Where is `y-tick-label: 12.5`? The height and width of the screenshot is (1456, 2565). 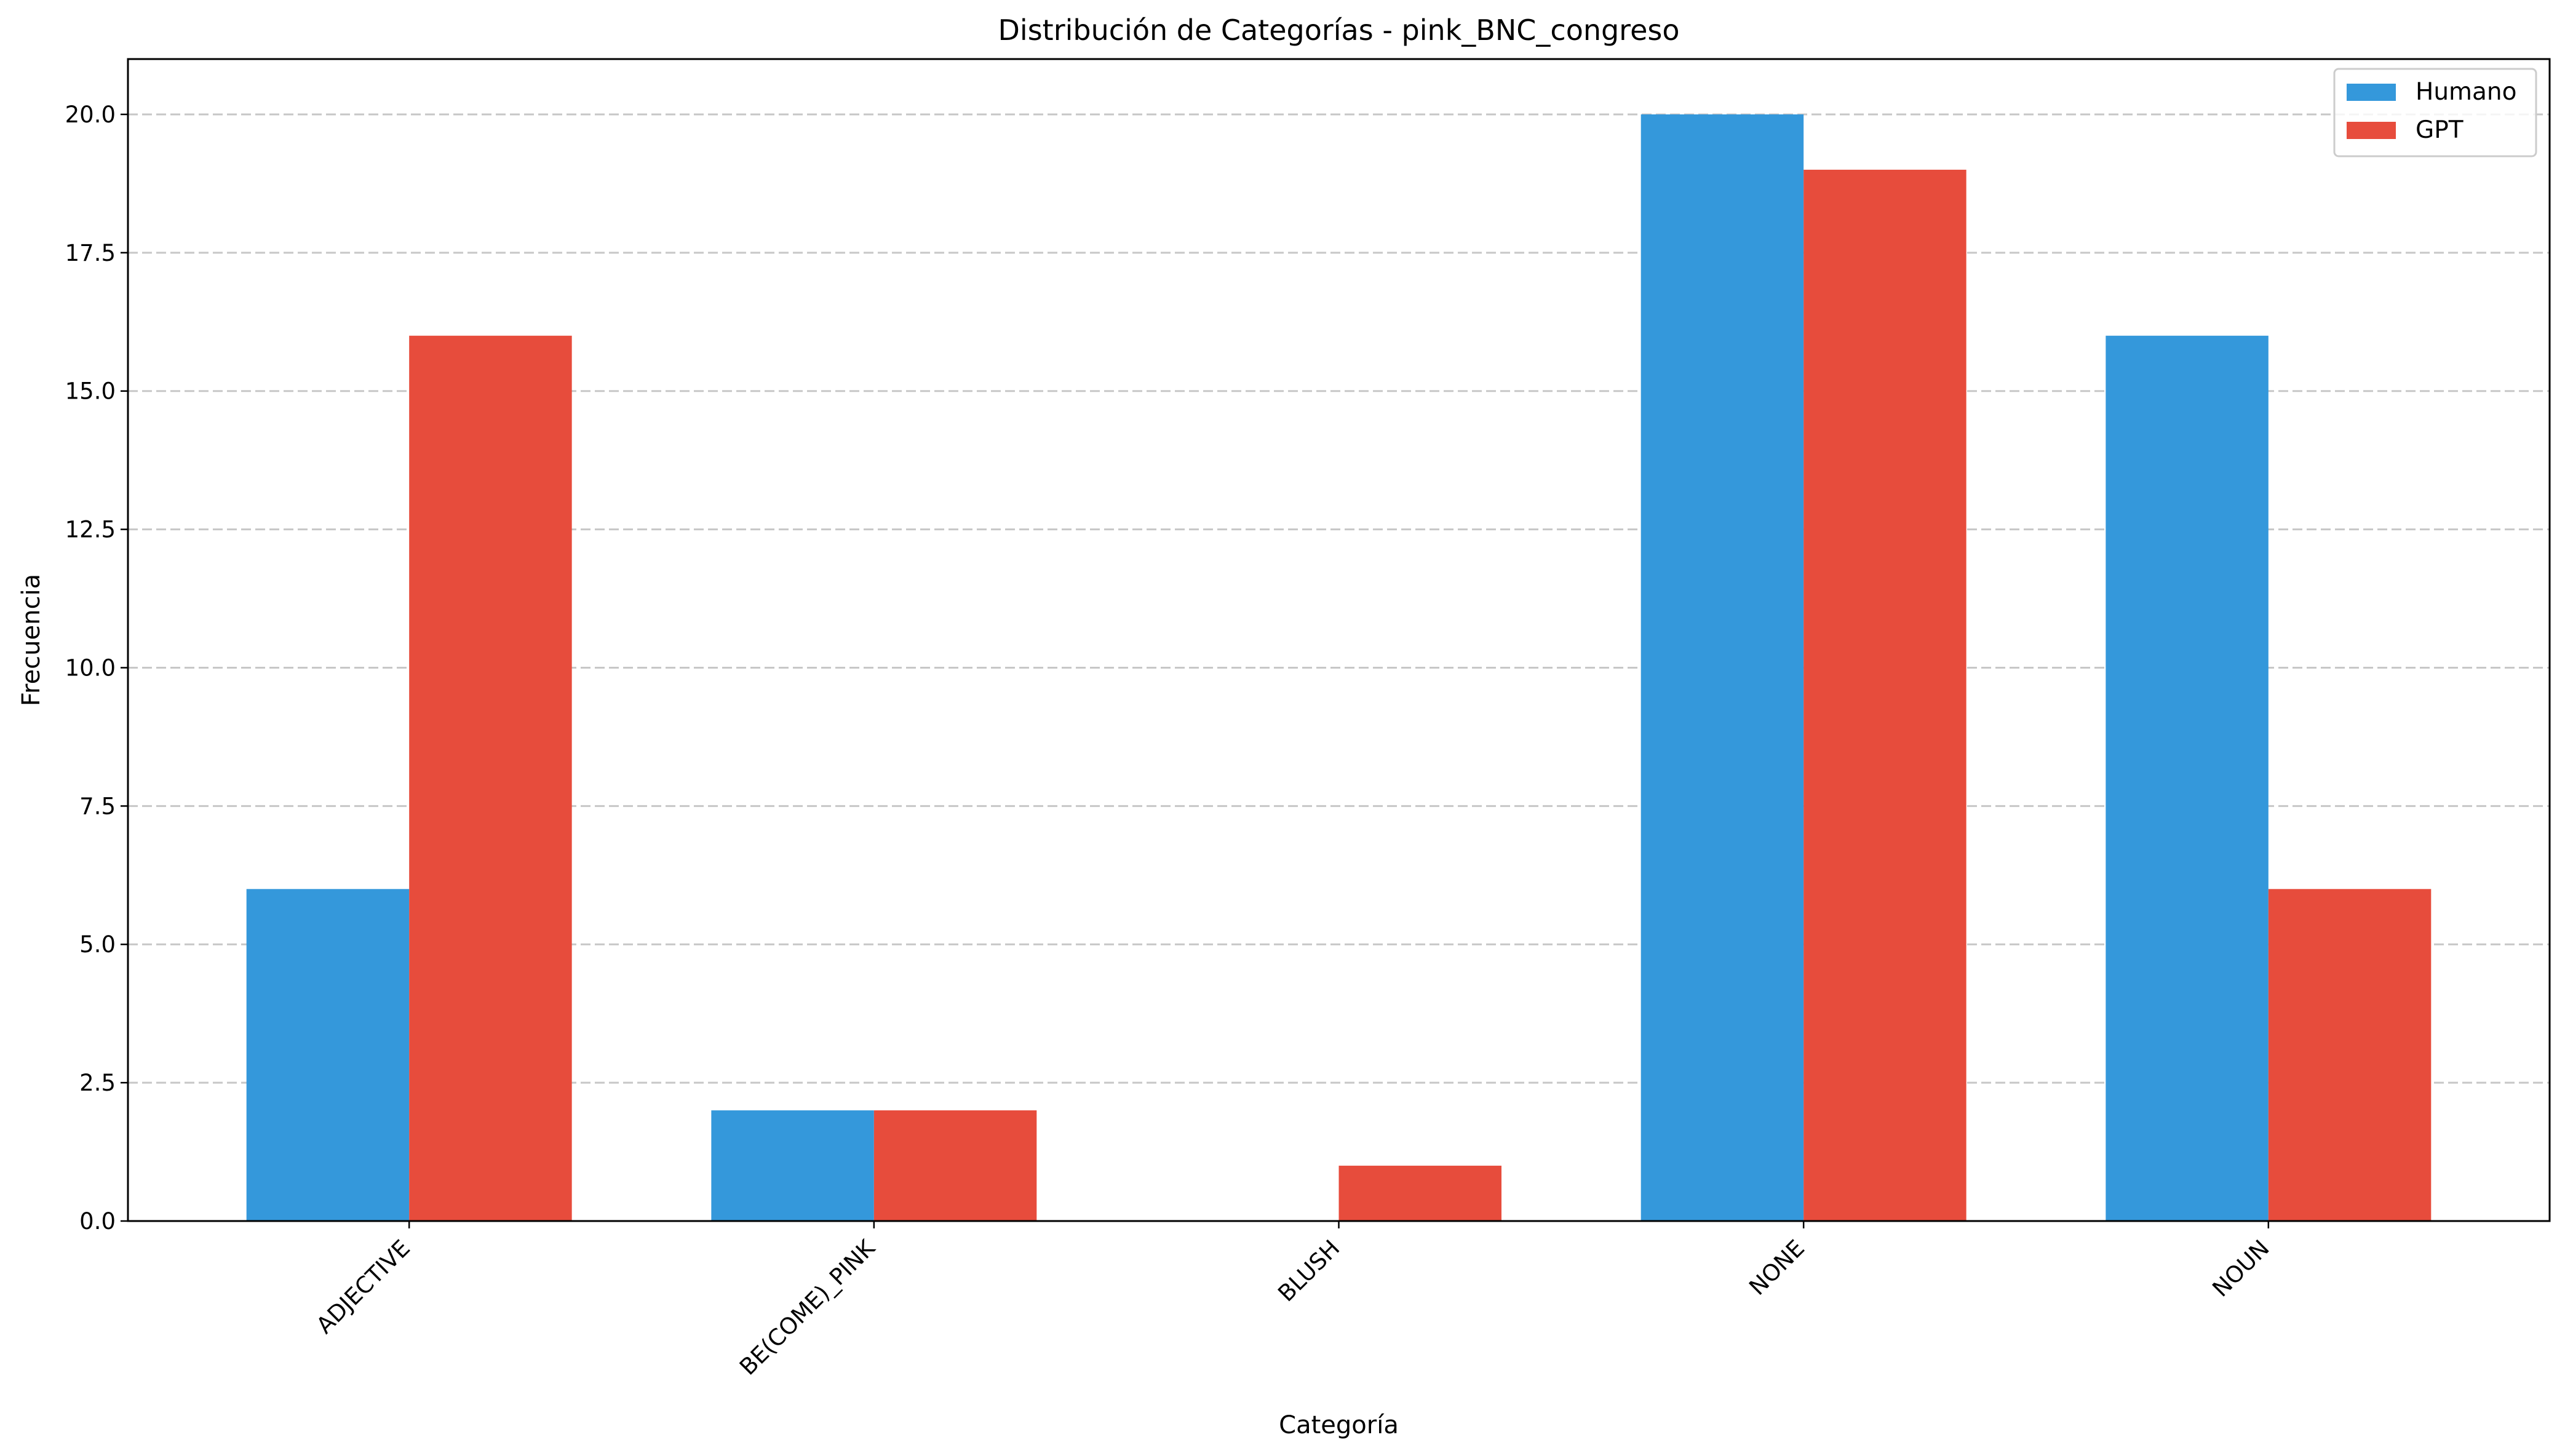 y-tick-label: 12.5 is located at coordinates (90, 530).